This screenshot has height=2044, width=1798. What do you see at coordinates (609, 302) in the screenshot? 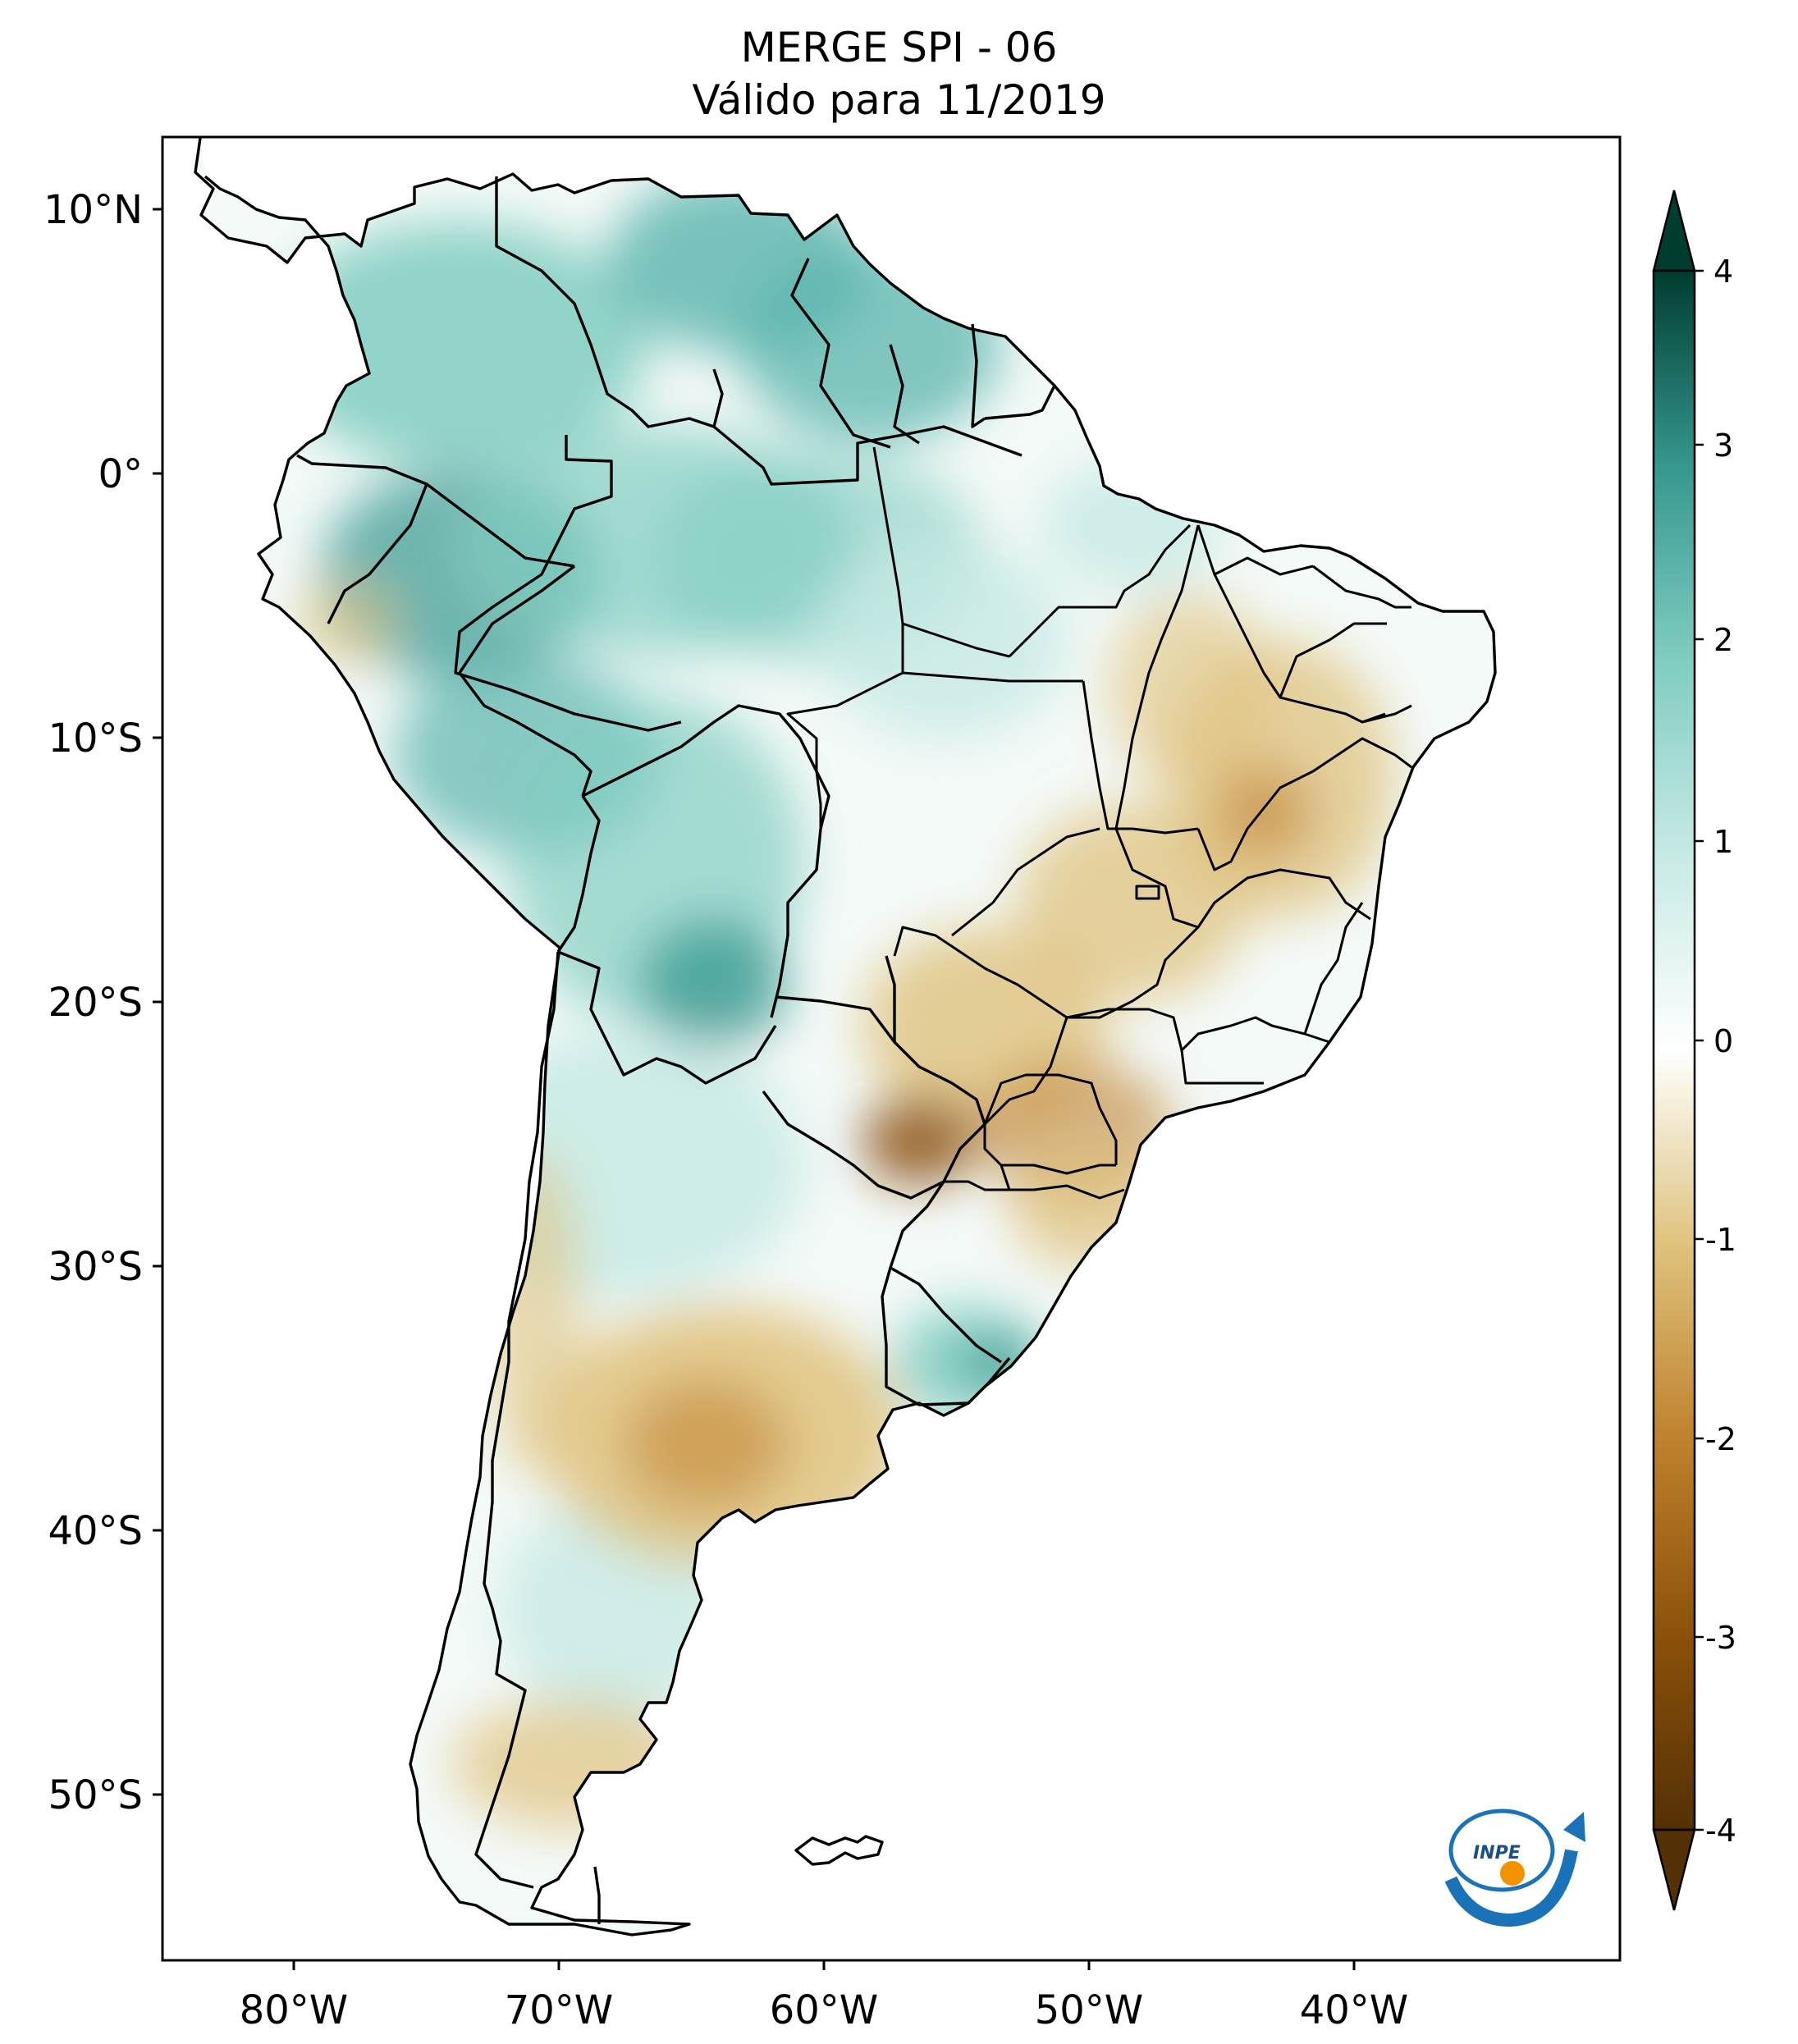
I see `border-colombia-venezuela` at bounding box center [609, 302].